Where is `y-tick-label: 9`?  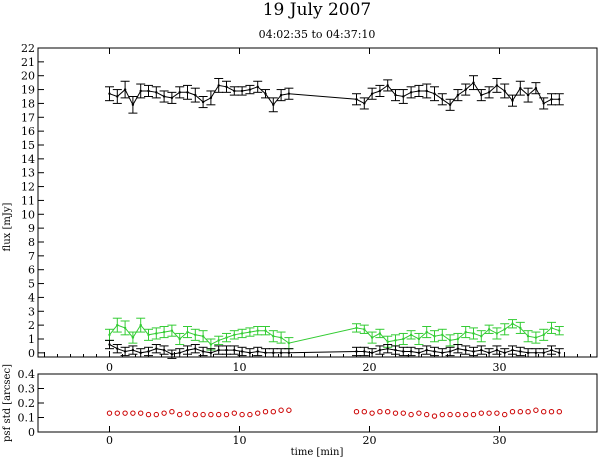 y-tick-label: 9 is located at coordinates (31, 228).